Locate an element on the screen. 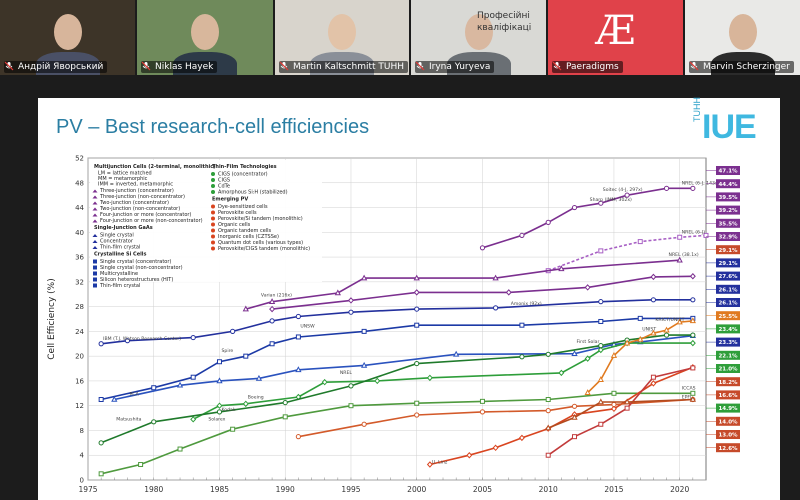  legend-item: Quantum dot cells (various types) is located at coordinates (260, 243).